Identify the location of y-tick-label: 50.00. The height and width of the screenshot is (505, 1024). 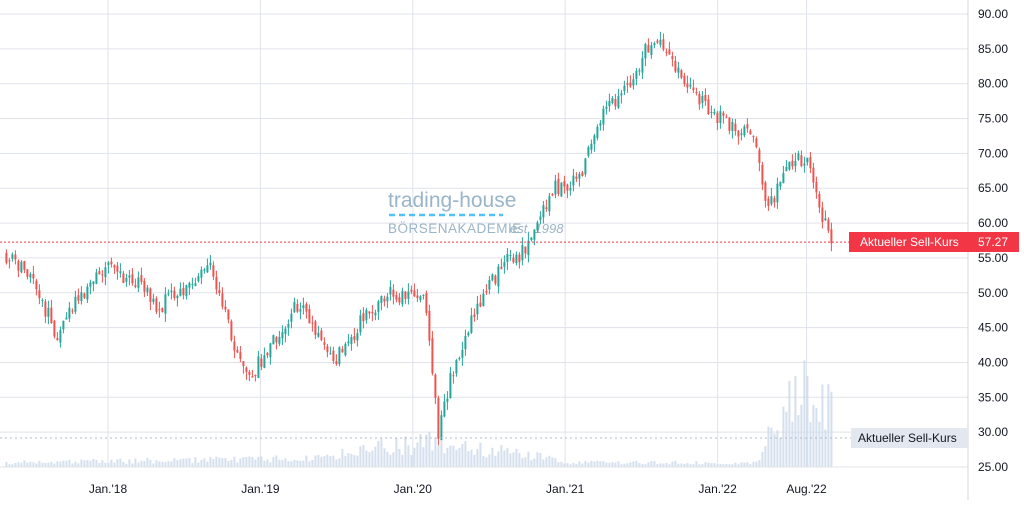
(993, 293).